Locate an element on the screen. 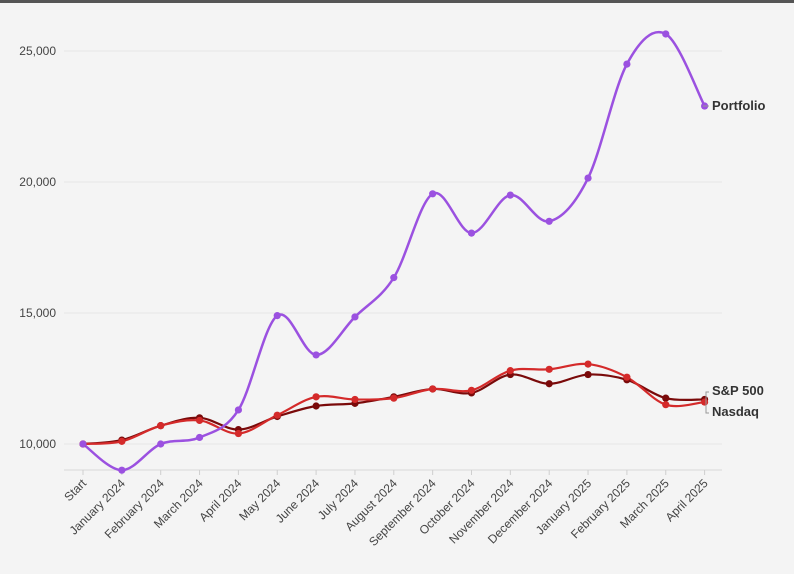  y-tick-label: 25,000 is located at coordinates (37, 51).